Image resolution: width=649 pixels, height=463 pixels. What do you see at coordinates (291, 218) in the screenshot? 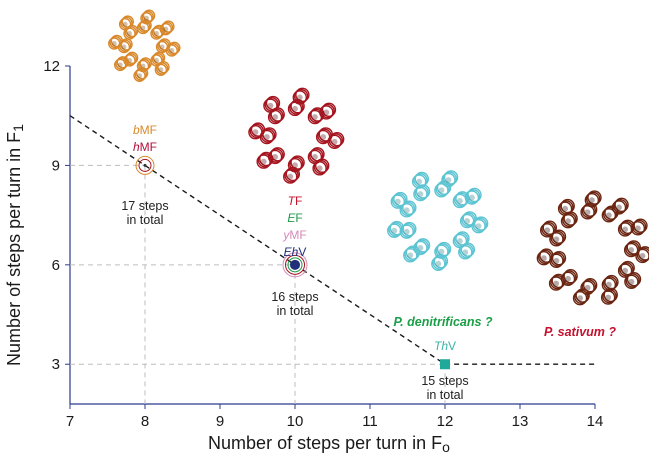
I see `species-label-prefix: E` at bounding box center [291, 218].